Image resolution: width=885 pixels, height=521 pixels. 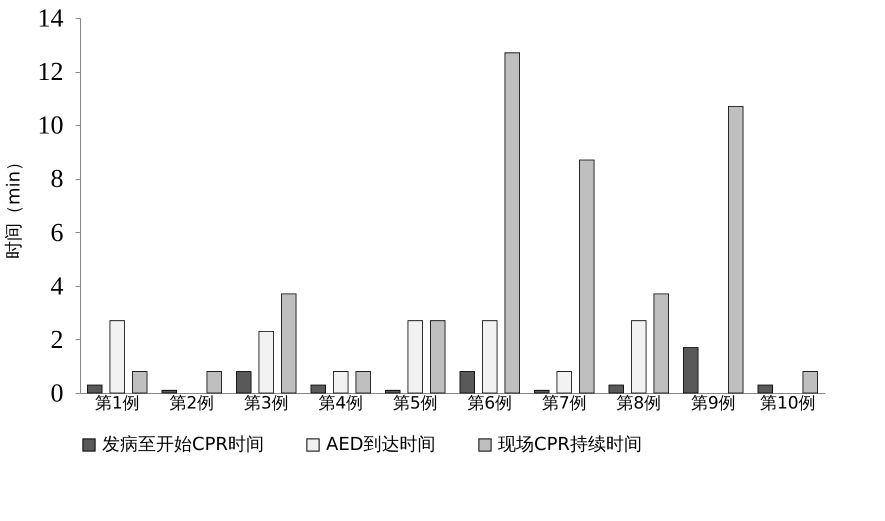 I want to click on x-tick-label: 第10例, so click(x=788, y=404).